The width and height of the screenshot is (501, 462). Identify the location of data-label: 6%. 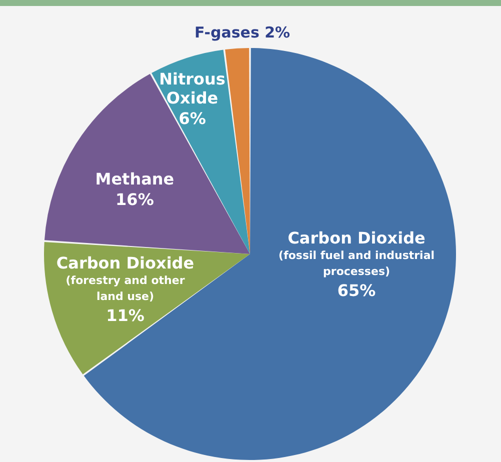
(192, 118).